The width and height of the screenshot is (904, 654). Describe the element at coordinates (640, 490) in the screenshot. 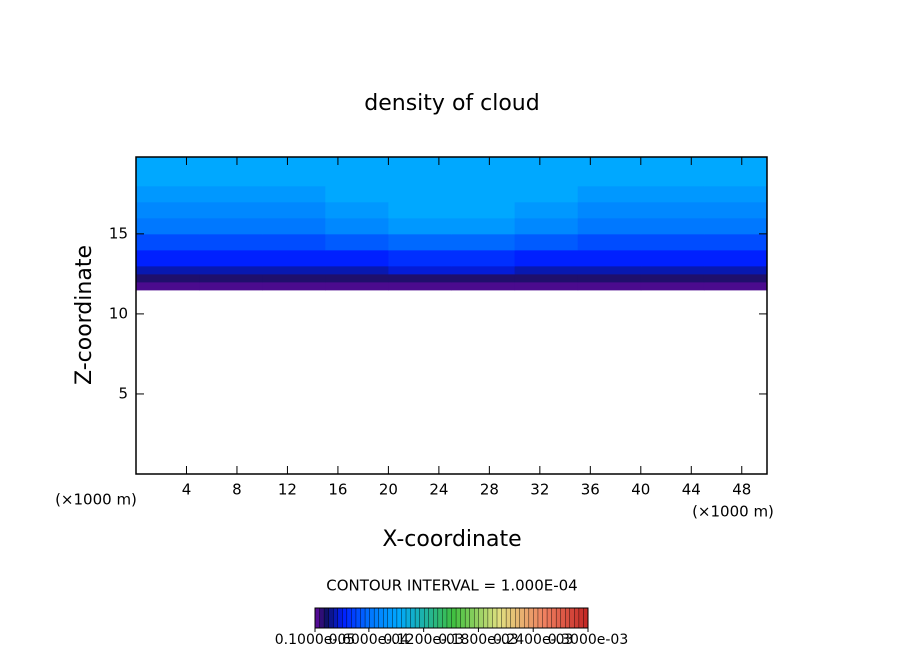

I see `x-tick-label: 40` at that location.